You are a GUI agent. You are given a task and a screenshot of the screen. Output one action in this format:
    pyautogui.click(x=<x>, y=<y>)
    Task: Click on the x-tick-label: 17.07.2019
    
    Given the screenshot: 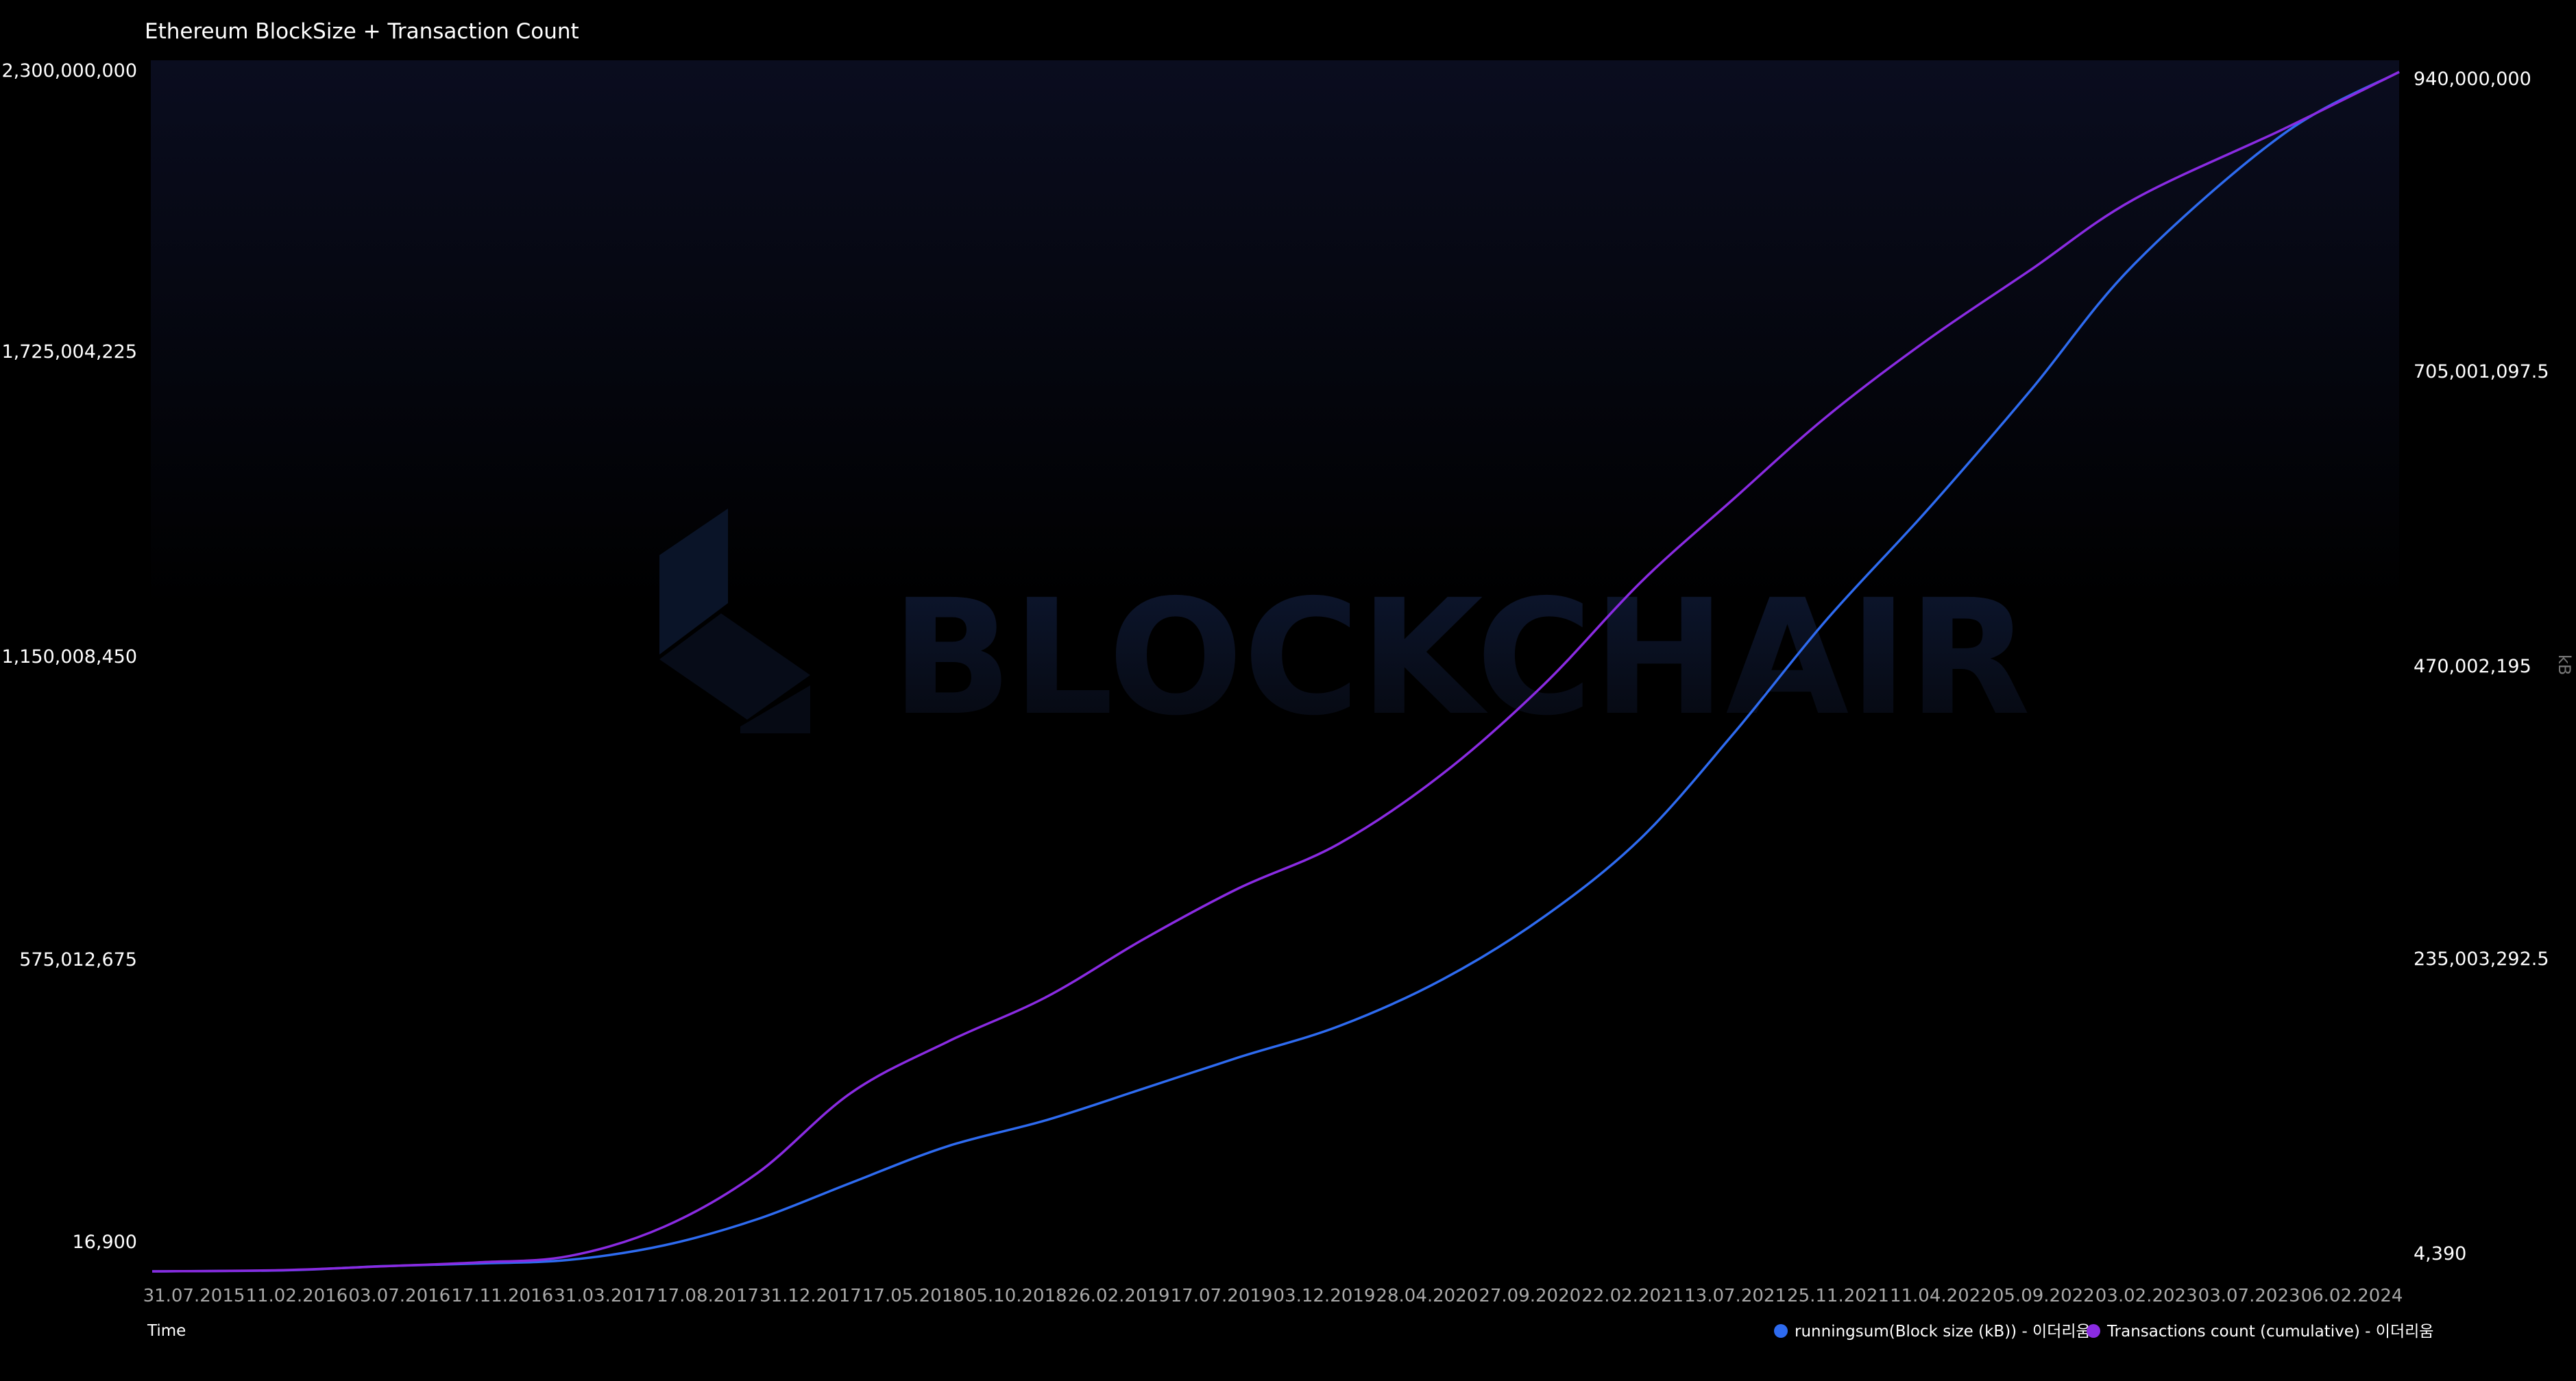 What is the action you would take?
    pyautogui.click(x=1222, y=1296)
    